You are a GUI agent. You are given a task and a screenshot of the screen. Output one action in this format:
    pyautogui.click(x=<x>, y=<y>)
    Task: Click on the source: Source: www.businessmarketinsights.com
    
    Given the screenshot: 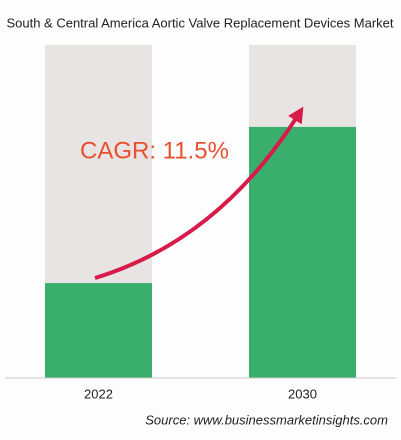 What is the action you would take?
    pyautogui.click(x=266, y=419)
    